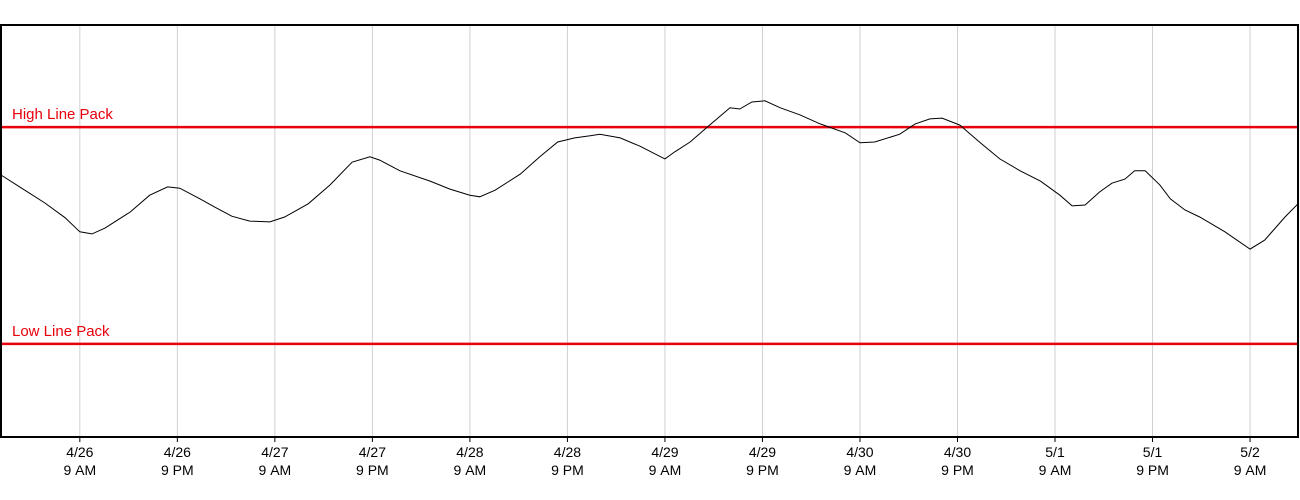 This screenshot has height=500, width=1300. Describe the element at coordinates (567, 461) in the screenshot. I see `x-tick-label: 4/28 9 PM` at that location.